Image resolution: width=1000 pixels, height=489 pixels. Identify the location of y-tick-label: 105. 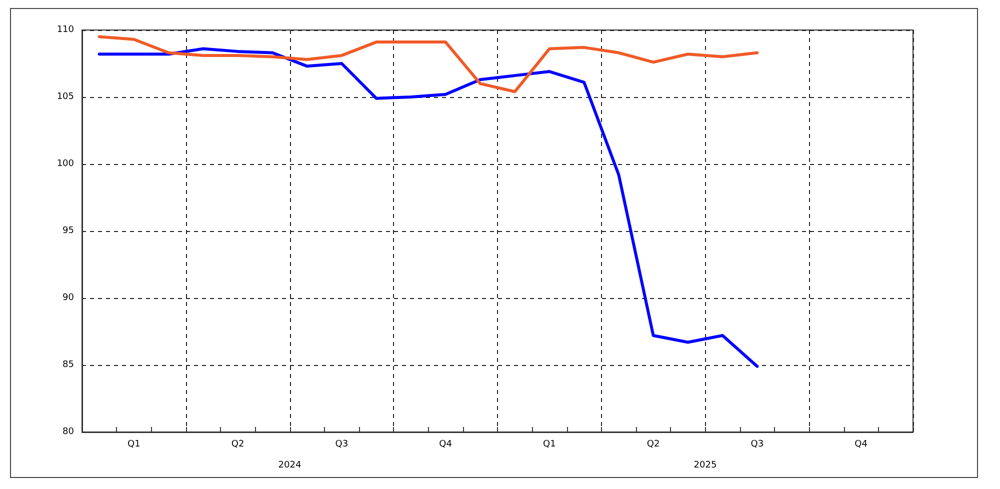
(65, 97).